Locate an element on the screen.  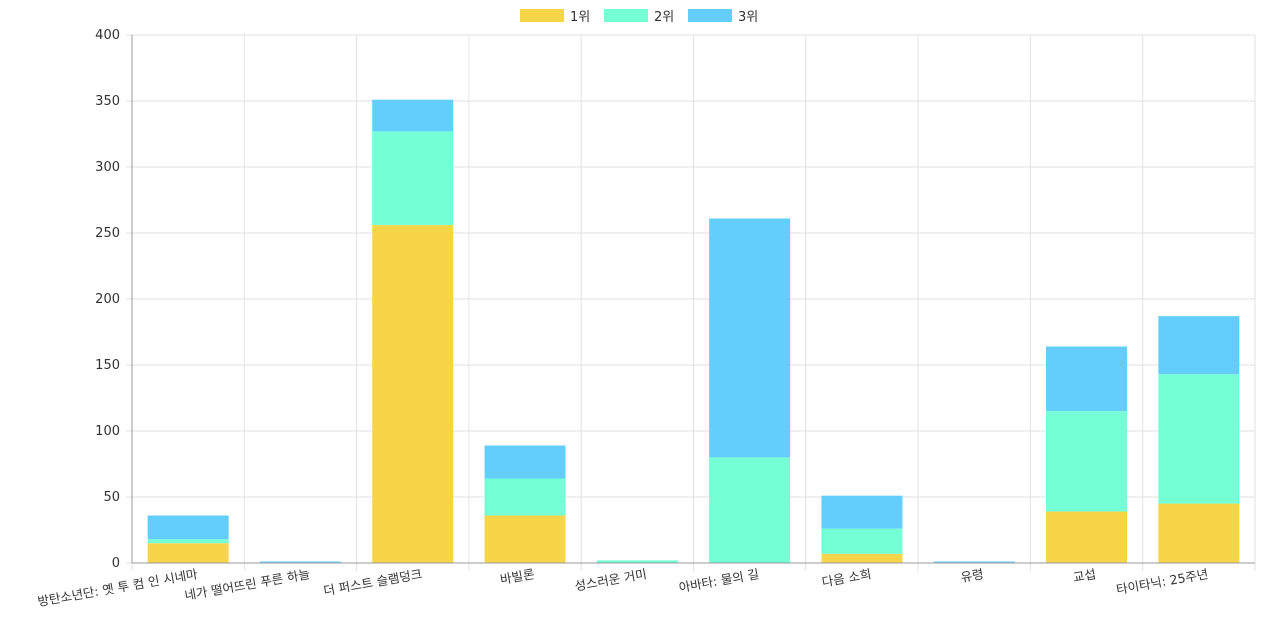
y-tick-label: 100 is located at coordinates (107, 431).